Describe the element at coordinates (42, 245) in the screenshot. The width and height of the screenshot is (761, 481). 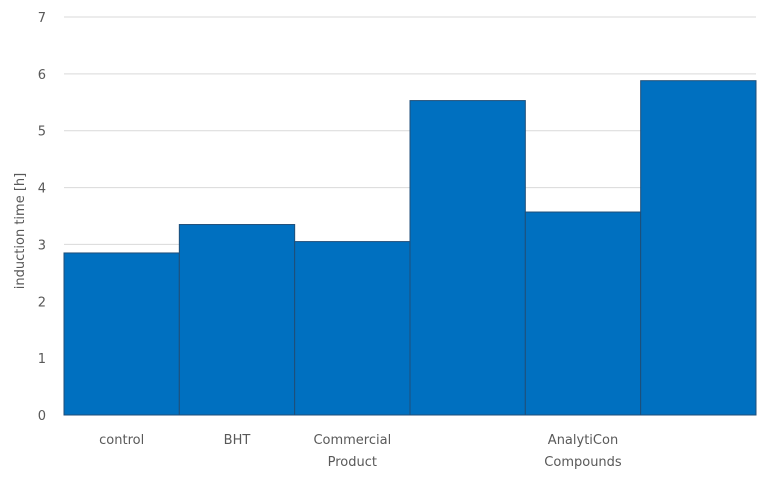
I see `y-tick-label: 3` at that location.